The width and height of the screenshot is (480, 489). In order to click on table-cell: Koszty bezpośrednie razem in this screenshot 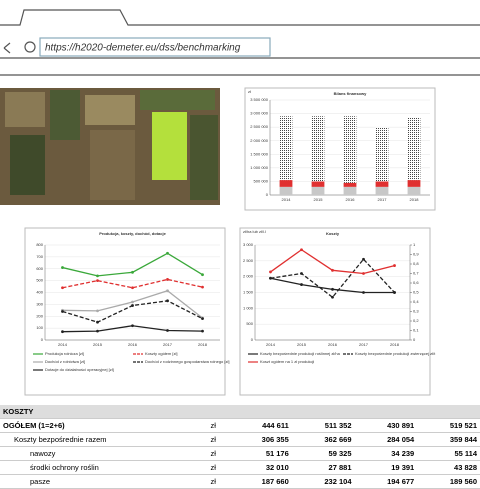, I will do `click(104, 439)`.